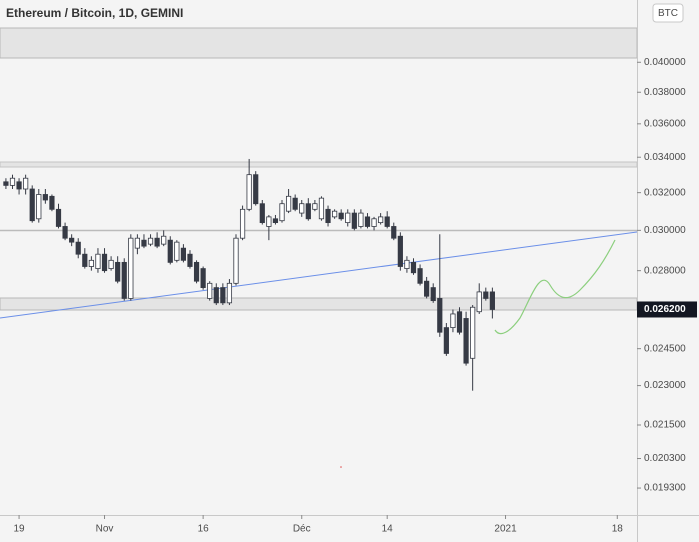 The image size is (699, 542). What do you see at coordinates (665, 488) in the screenshot?
I see `y-tick-label: 0.019300` at bounding box center [665, 488].